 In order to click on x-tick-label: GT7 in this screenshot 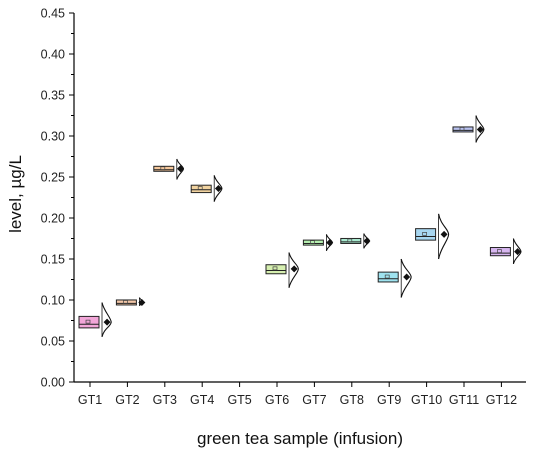, I will do `click(314, 400)`.